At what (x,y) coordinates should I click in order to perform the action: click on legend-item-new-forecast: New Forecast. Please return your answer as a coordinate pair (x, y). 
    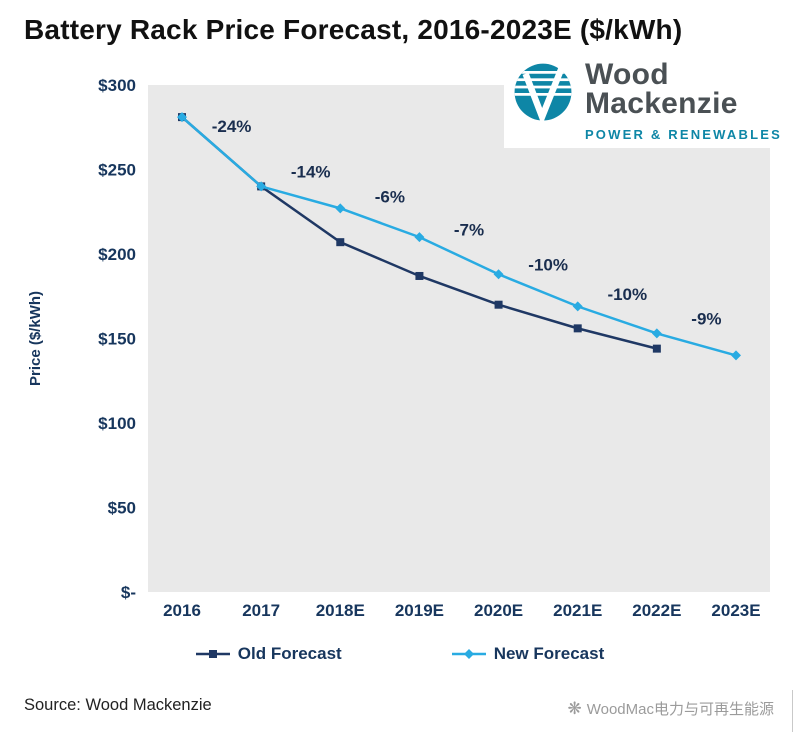
    Looking at the image, I should click on (528, 654).